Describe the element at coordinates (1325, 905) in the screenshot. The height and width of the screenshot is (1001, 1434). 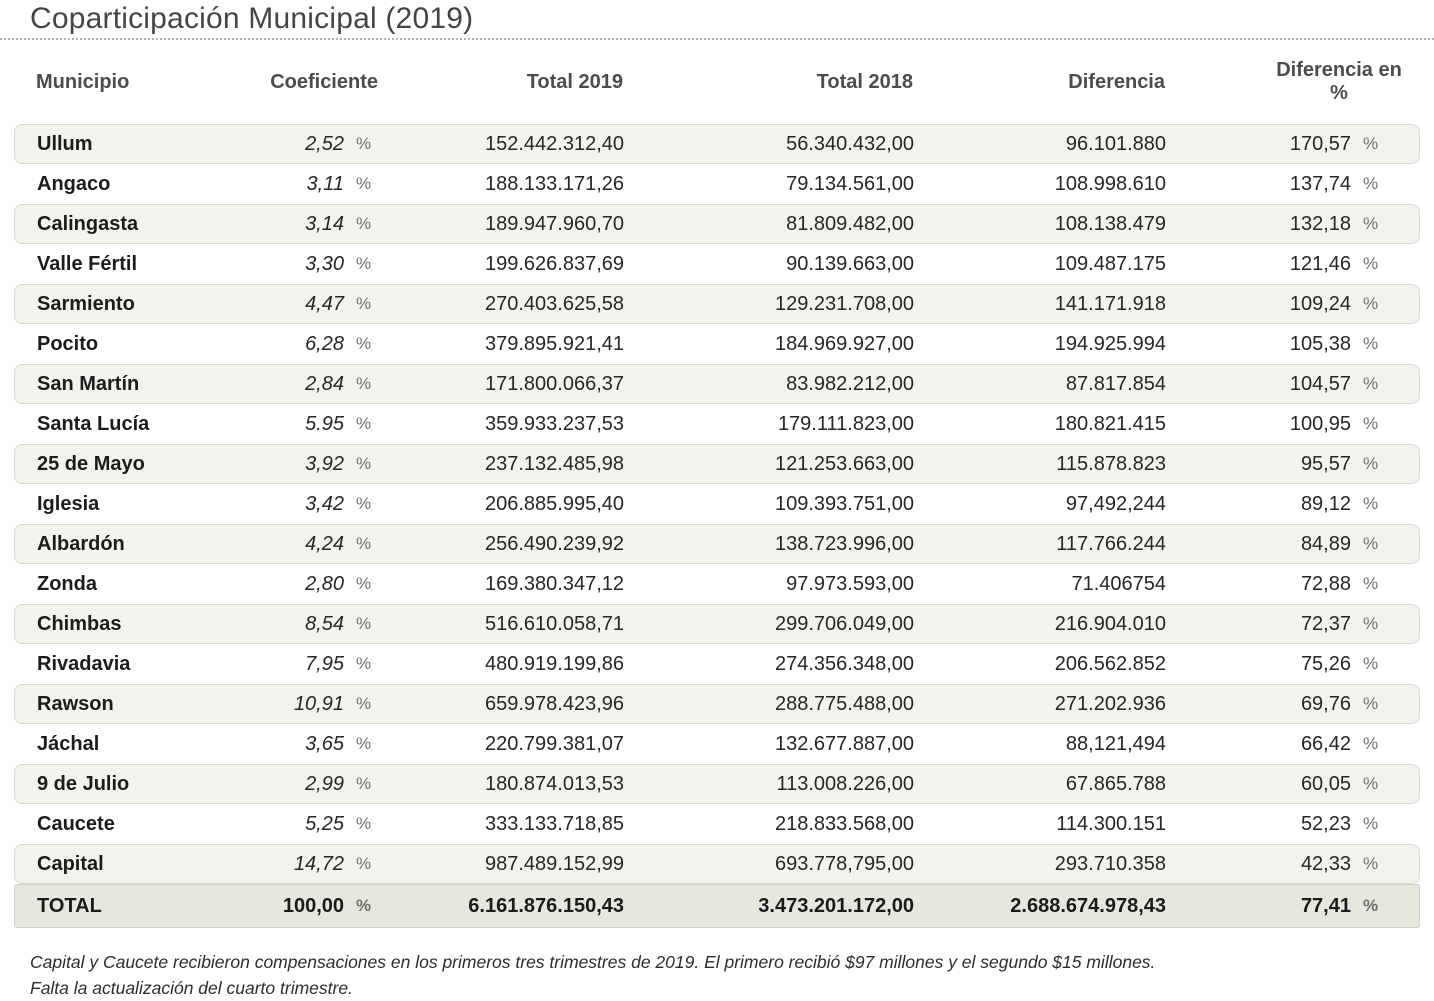
I see `diferencia-pct-cell: 77,41` at that location.